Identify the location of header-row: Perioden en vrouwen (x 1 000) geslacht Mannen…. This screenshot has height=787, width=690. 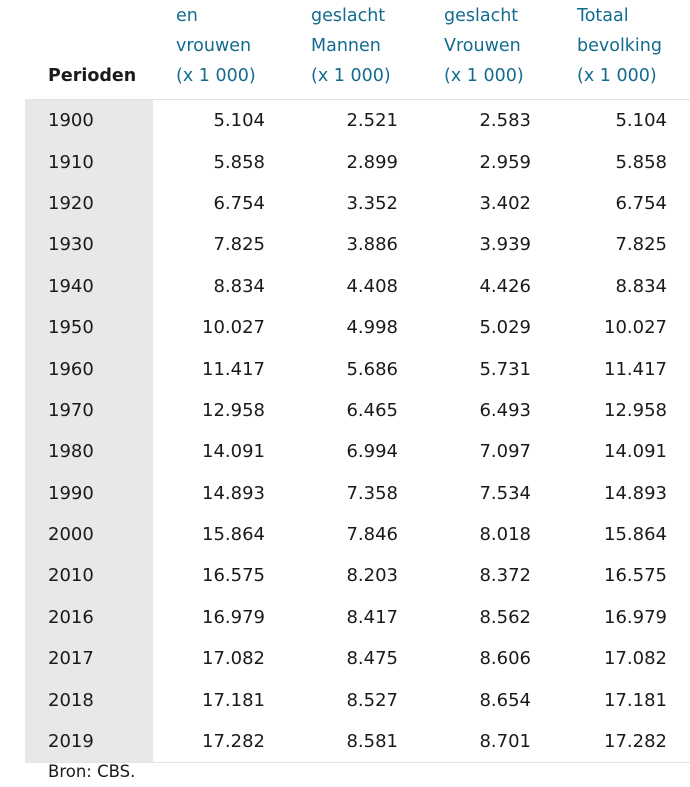
(357, 50).